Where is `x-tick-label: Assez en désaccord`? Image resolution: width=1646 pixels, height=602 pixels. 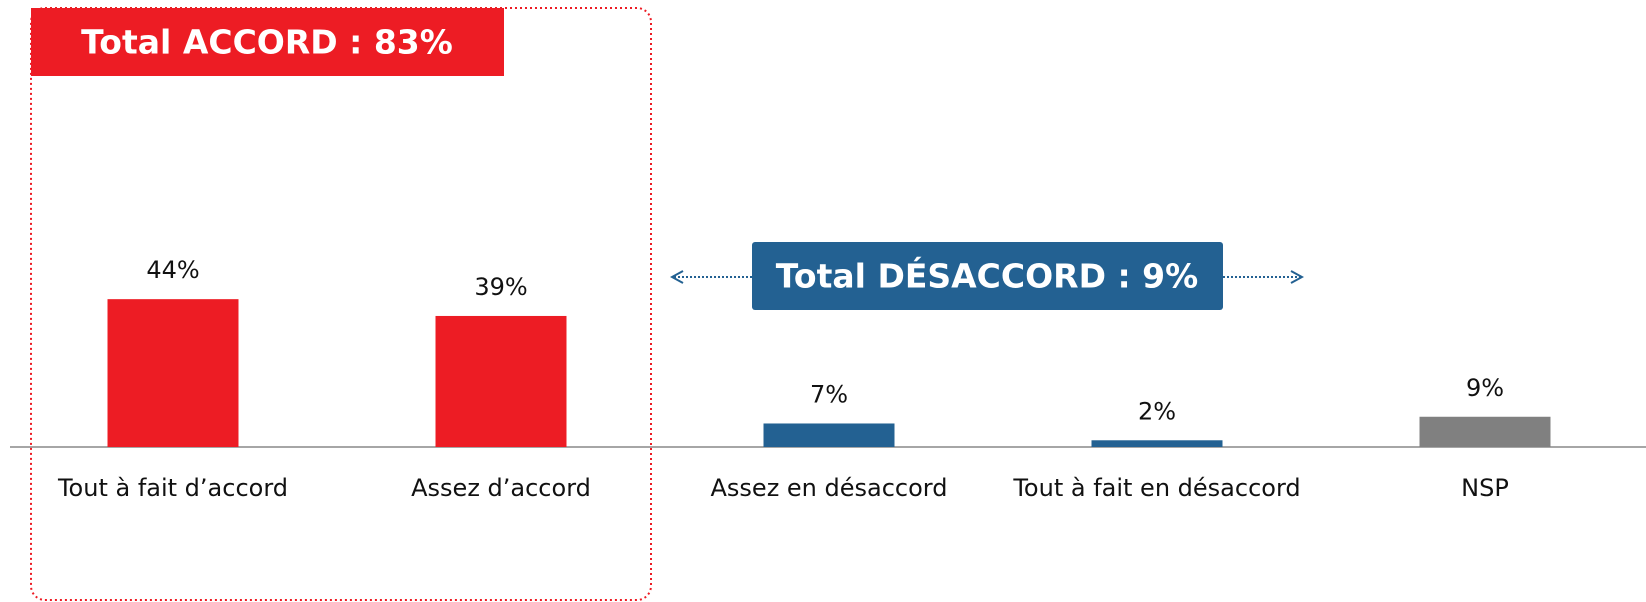 x-tick-label: Assez en désaccord is located at coordinates (829, 488).